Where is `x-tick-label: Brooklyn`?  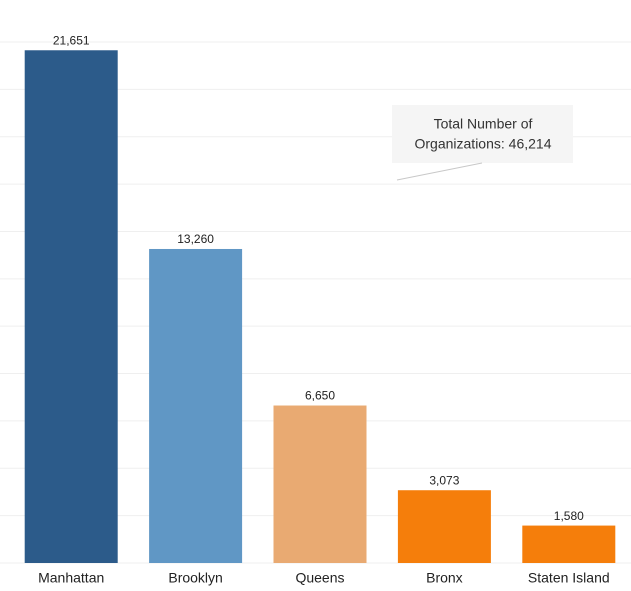
x-tick-label: Brooklyn is located at coordinates (195, 578).